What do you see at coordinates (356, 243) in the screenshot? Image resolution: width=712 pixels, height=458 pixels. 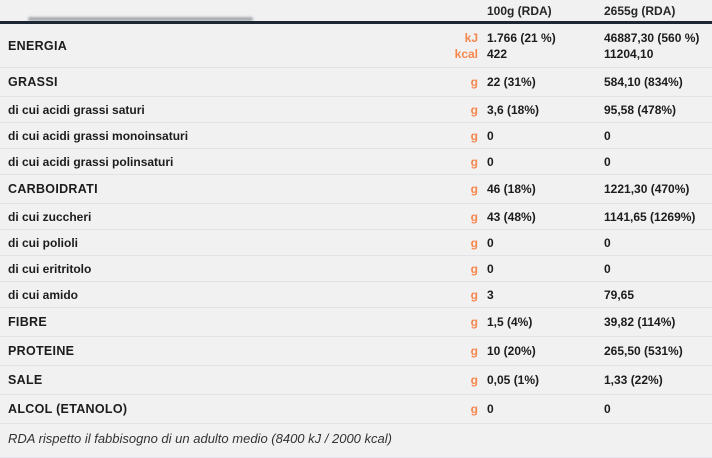 I see `table-row: di cui polioli g 0 0` at bounding box center [356, 243].